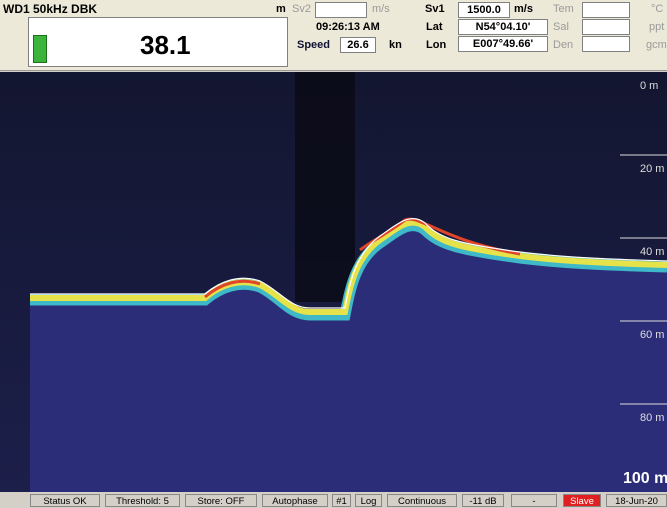  Describe the element at coordinates (435, 9) in the screenshot. I see `sv1-label: Sv1` at that location.